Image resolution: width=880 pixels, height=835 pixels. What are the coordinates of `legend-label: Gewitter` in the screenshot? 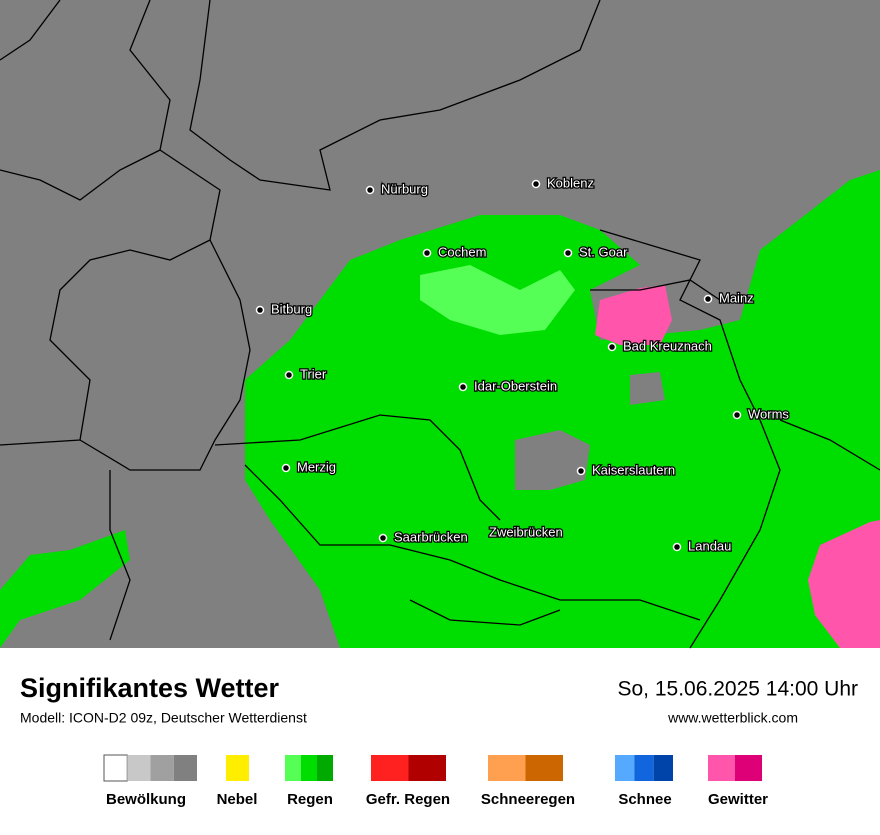 It's located at (738, 799).